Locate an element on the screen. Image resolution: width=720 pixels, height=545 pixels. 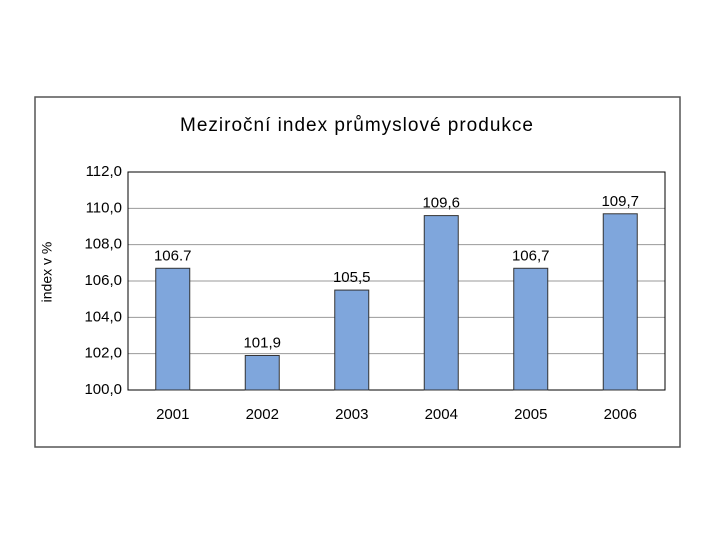
chart-title: Meziroční index průmyslové produkce is located at coordinates (357, 125).